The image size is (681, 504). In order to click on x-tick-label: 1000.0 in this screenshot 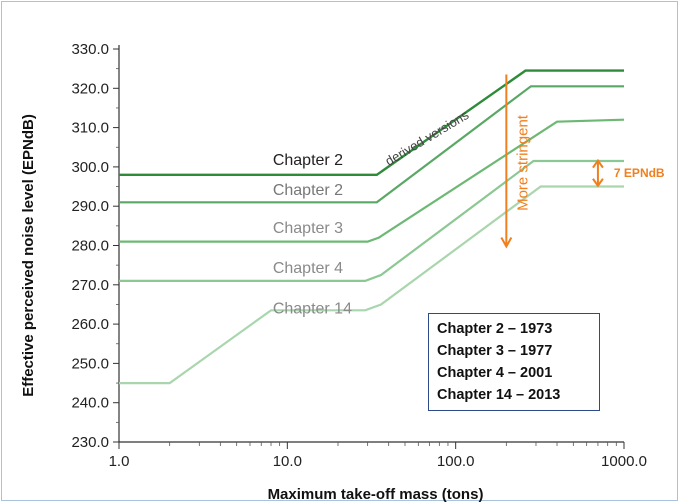, I will do `click(624, 461)`.